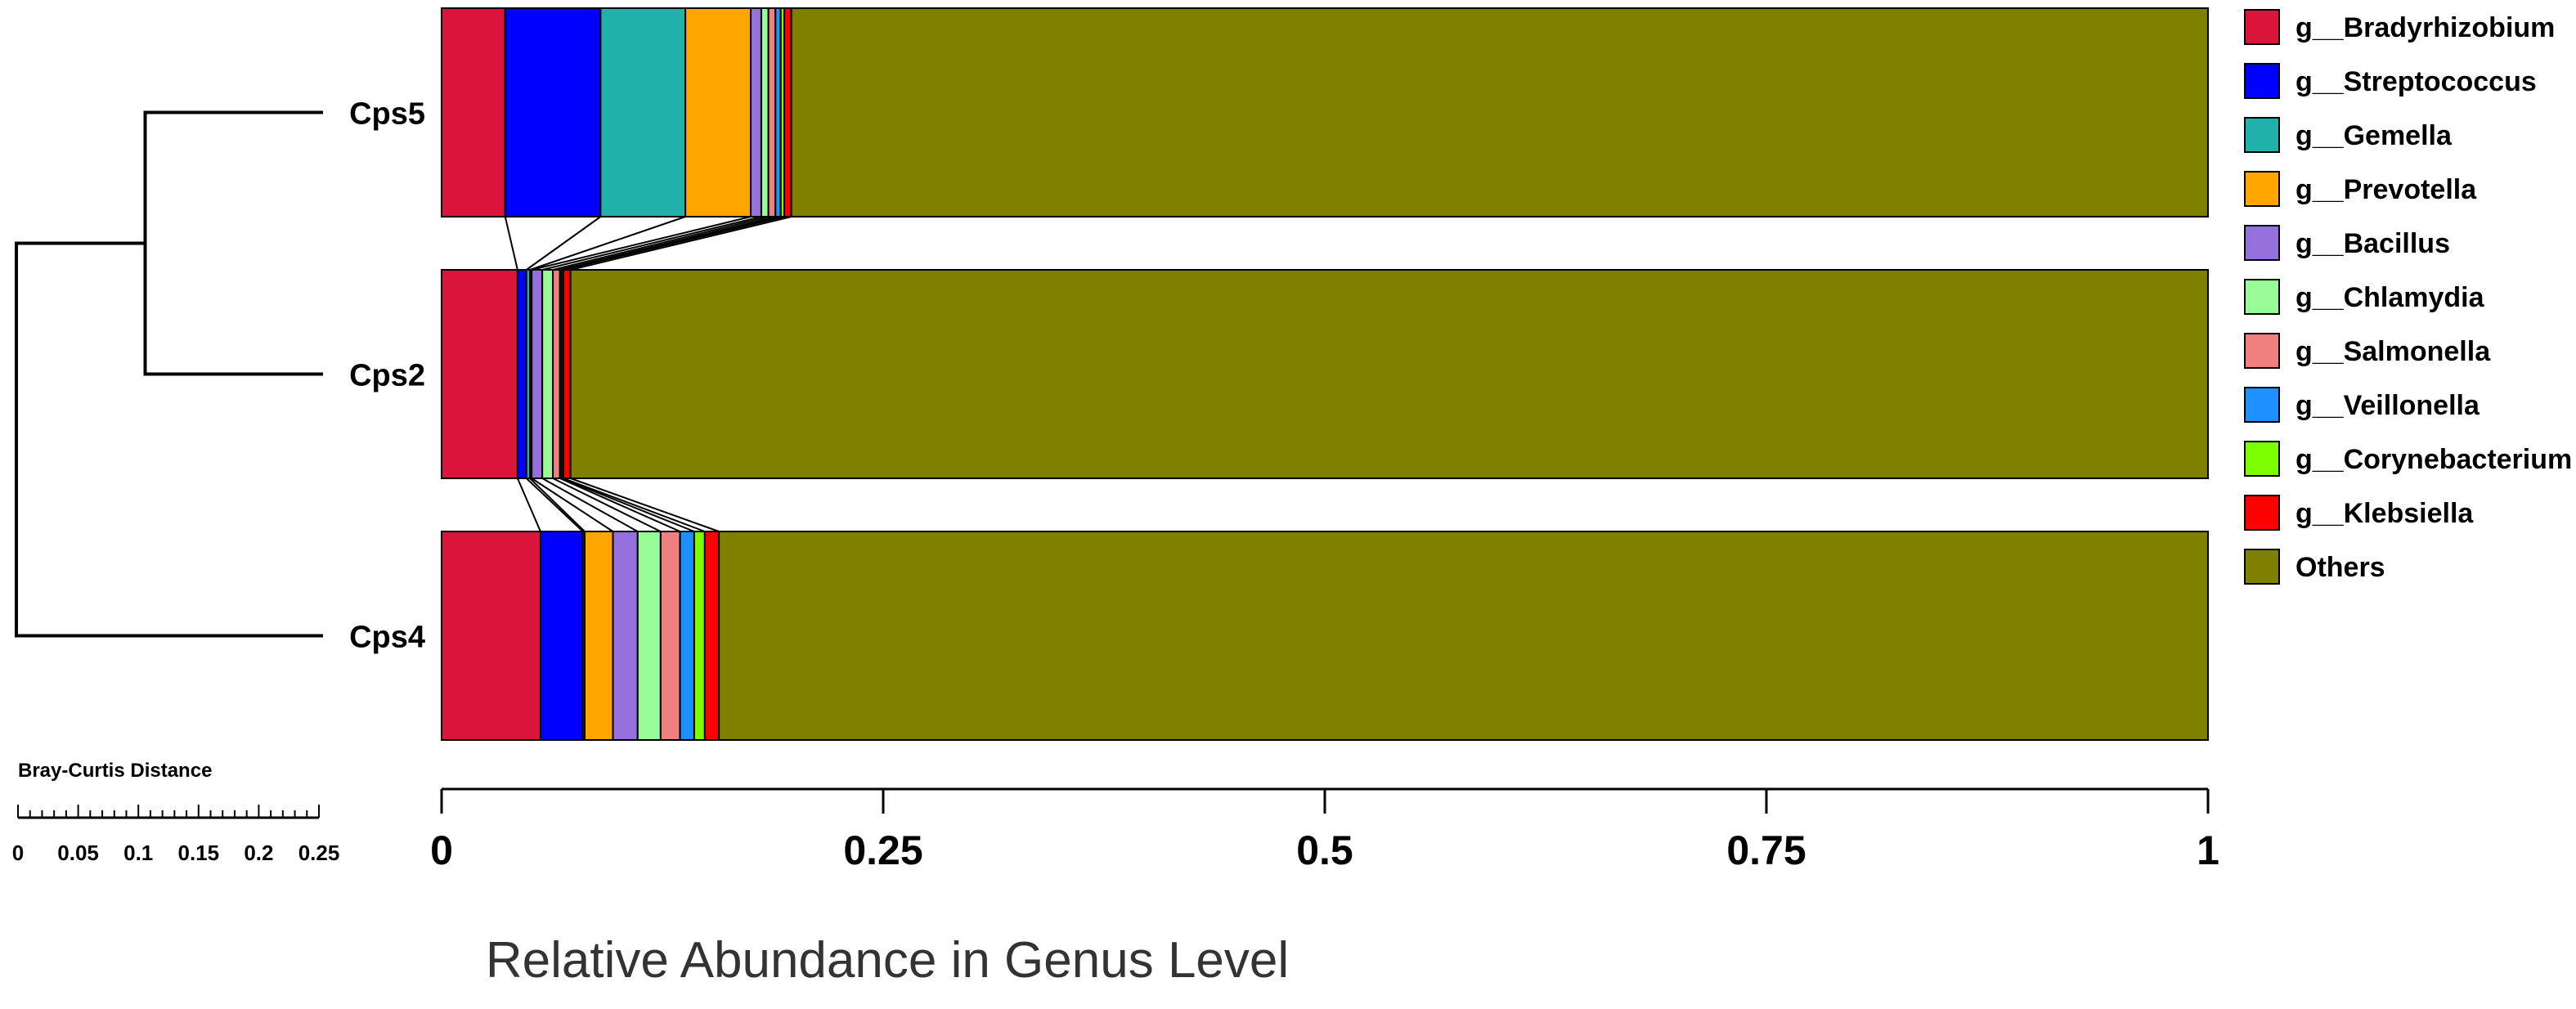 The height and width of the screenshot is (1009, 2576). What do you see at coordinates (387, 376) in the screenshot?
I see `sample-label-cps2: Cps2` at bounding box center [387, 376].